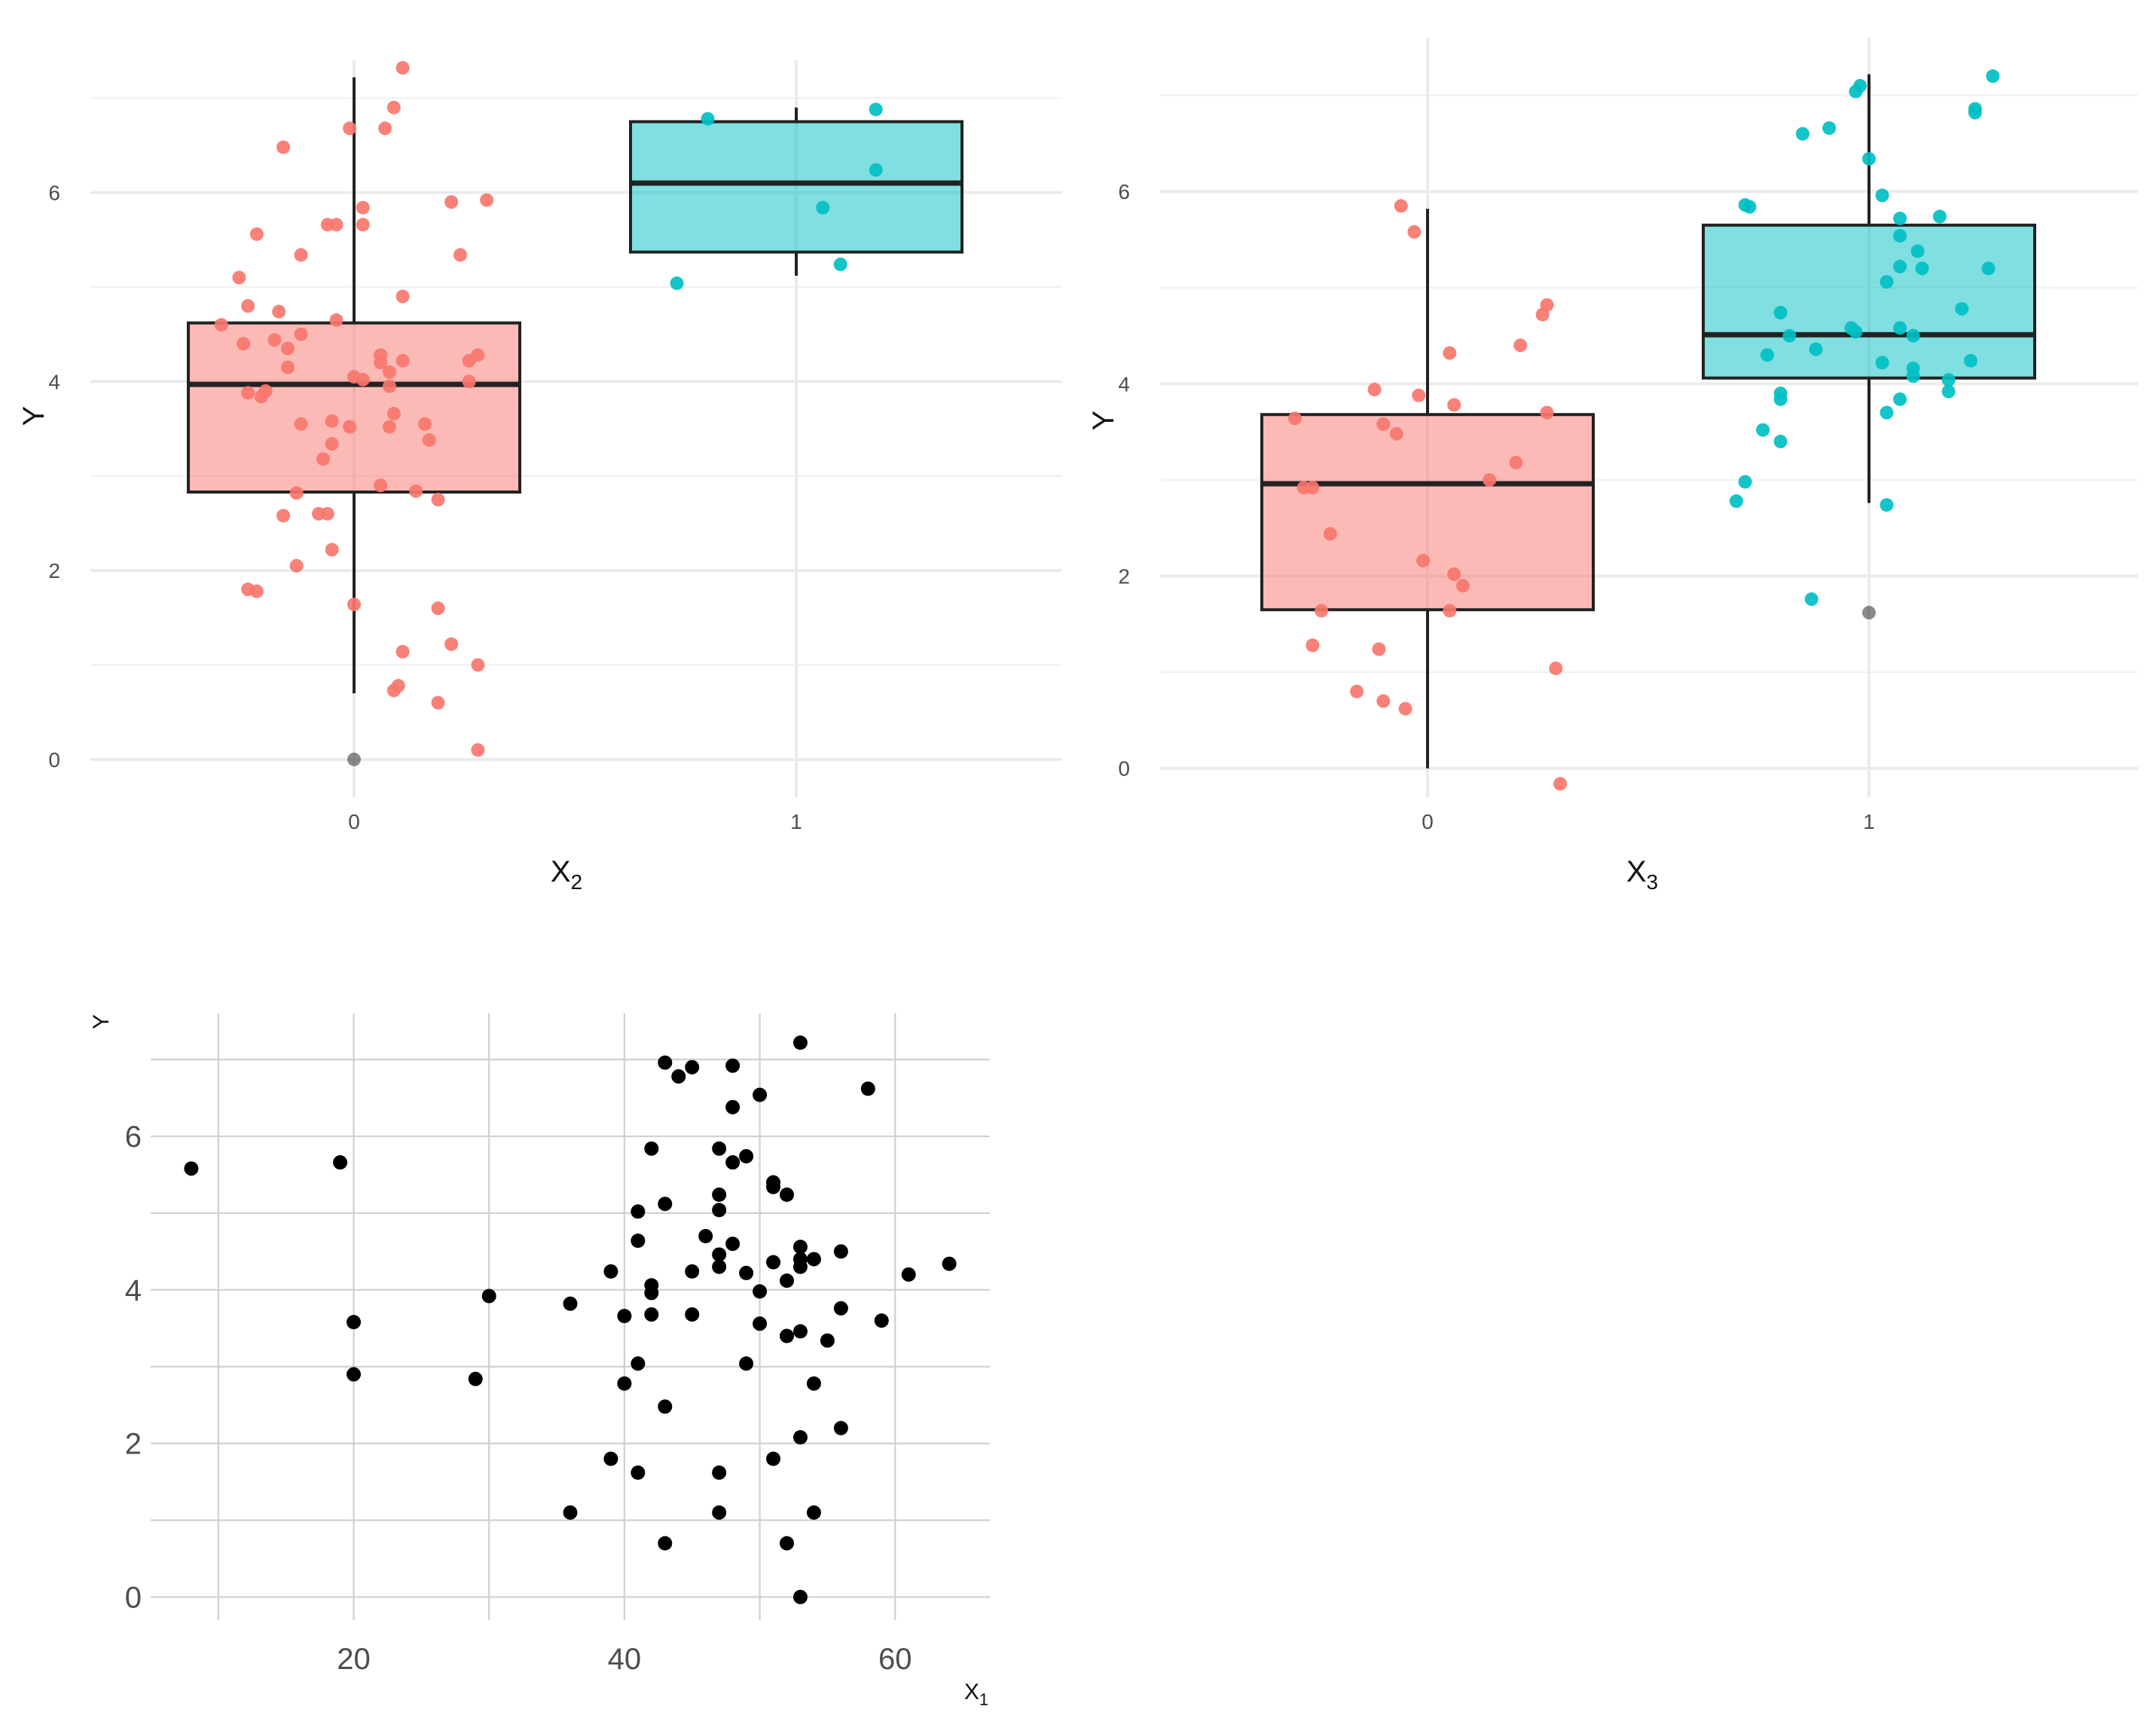  What do you see at coordinates (570, 1319) in the screenshot?
I see `points-x1` at bounding box center [570, 1319].